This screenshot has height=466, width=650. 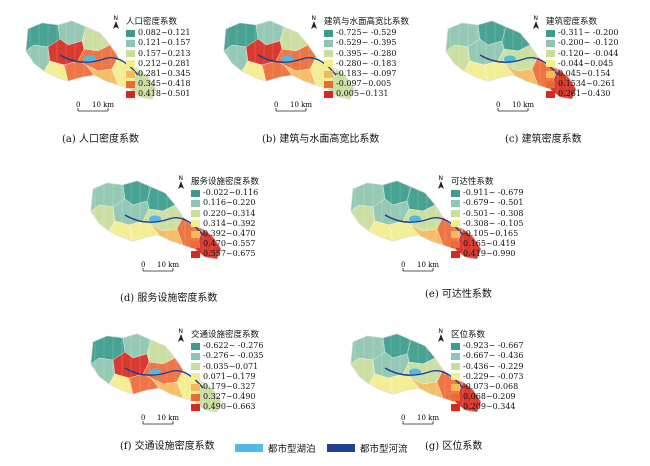 I want to click on legend-row: 0.490~0.663, so click(x=227, y=407).